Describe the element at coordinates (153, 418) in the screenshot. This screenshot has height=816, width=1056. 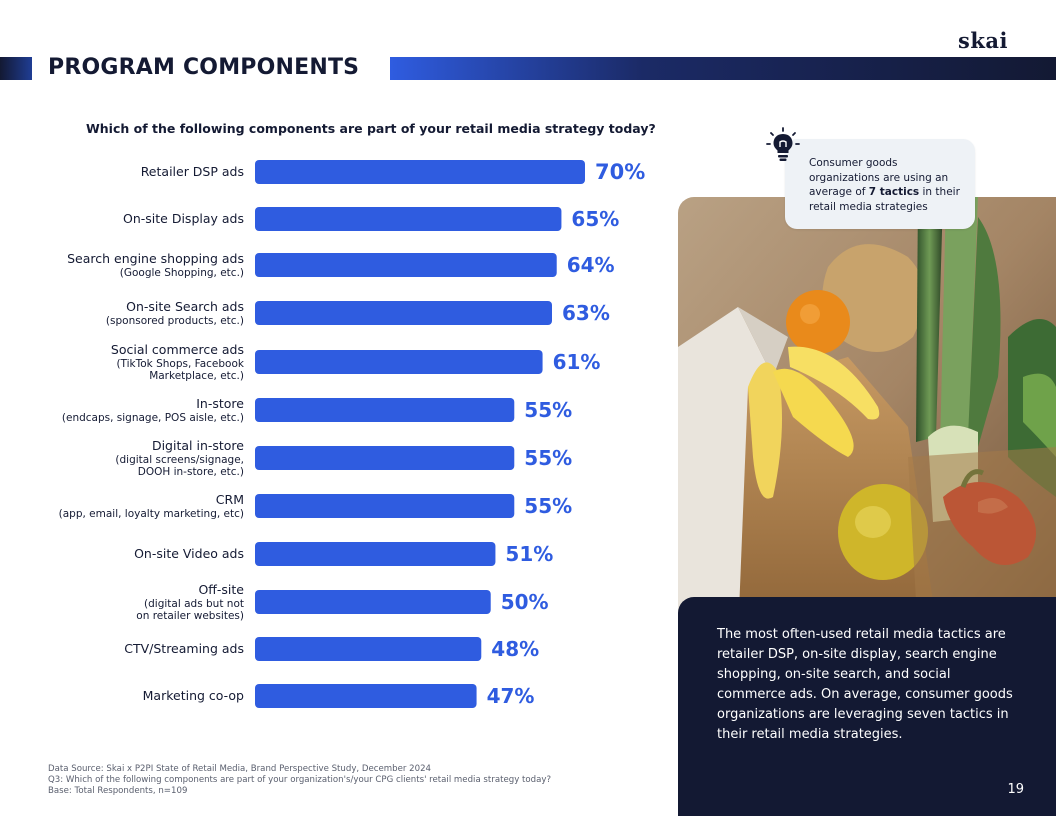
I see `category-note-6-1: (endcaps, signage, POS aisle, etc.)` at that location.